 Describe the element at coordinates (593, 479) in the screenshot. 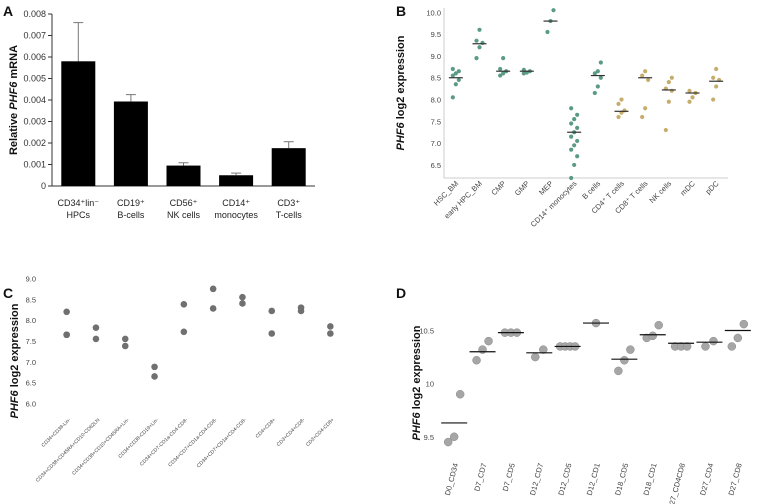

I see `x-category-label: D12_CD1` at that location.